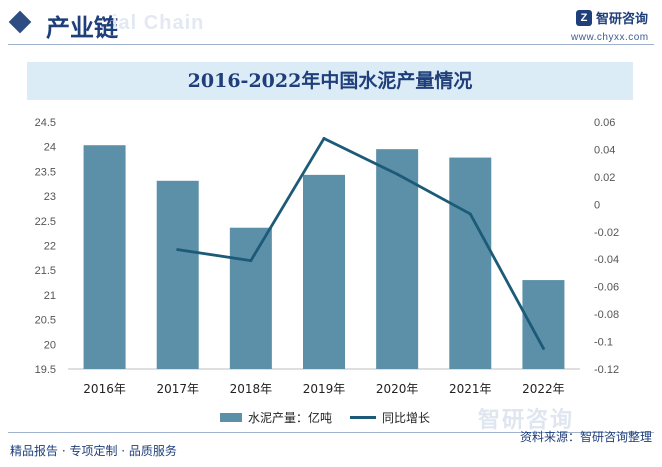  I want to click on top-bar: 产业链 ial Chain Z 智研咨询 www.chyxx.com, so click(331, 23).